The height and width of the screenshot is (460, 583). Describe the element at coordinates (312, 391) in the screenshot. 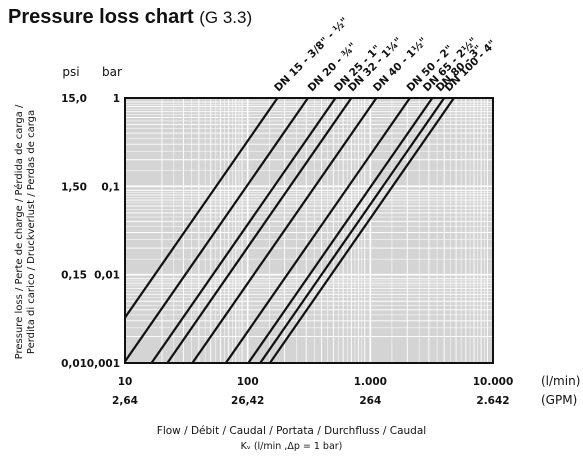

I see `x-ticks: 10 2,64 100 26,42 1.000 264 10.000 2.642` at that location.